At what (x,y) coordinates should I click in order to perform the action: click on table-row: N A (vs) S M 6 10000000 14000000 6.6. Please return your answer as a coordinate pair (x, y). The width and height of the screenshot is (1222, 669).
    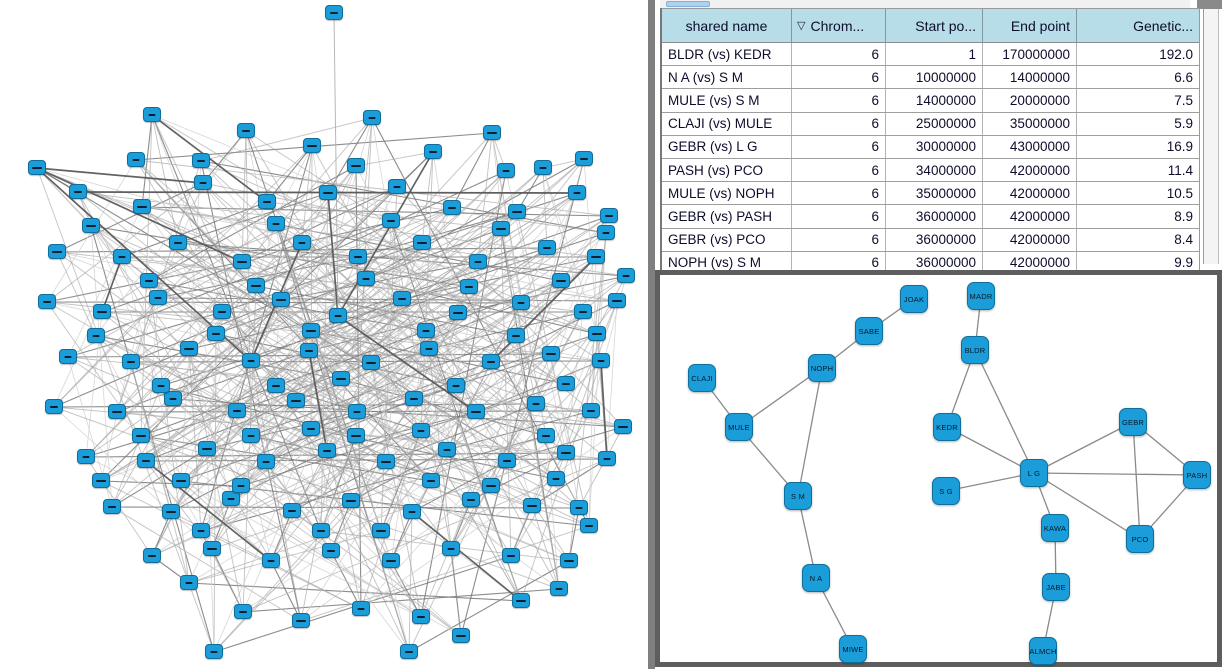
    Looking at the image, I should click on (930, 78).